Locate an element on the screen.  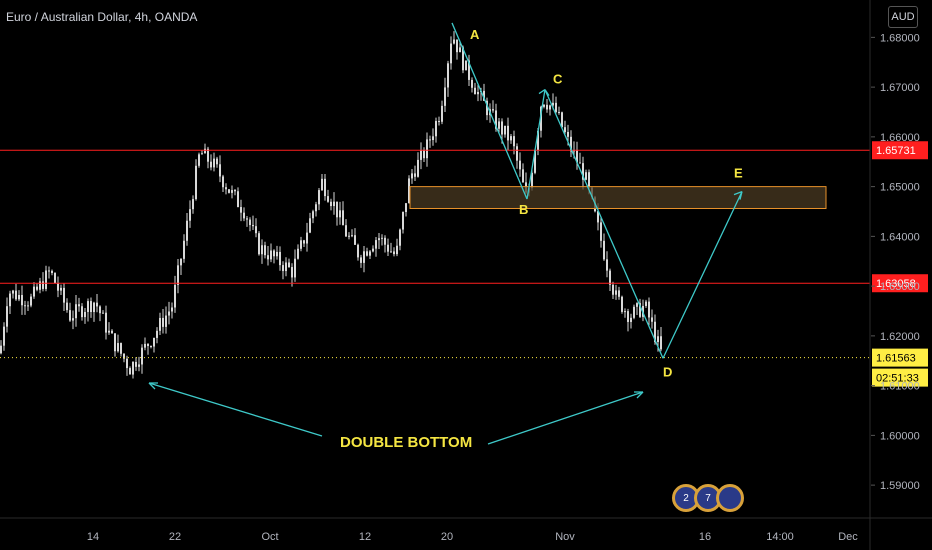
arrow-head-left is located at coordinates (153, 386).